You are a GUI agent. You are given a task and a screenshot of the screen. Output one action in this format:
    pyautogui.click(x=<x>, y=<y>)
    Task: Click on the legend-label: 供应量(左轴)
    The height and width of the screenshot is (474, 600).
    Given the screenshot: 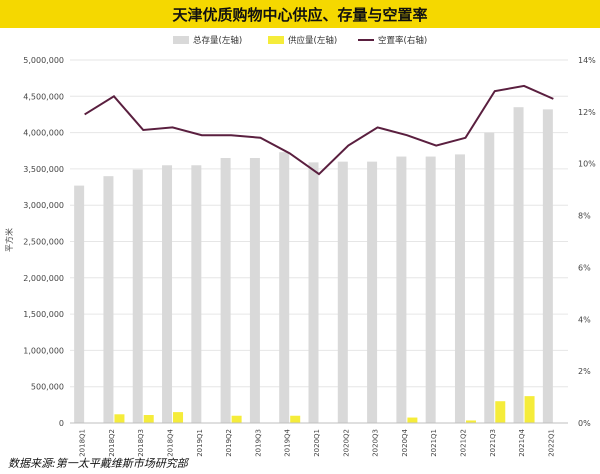 What is the action you would take?
    pyautogui.click(x=312, y=40)
    